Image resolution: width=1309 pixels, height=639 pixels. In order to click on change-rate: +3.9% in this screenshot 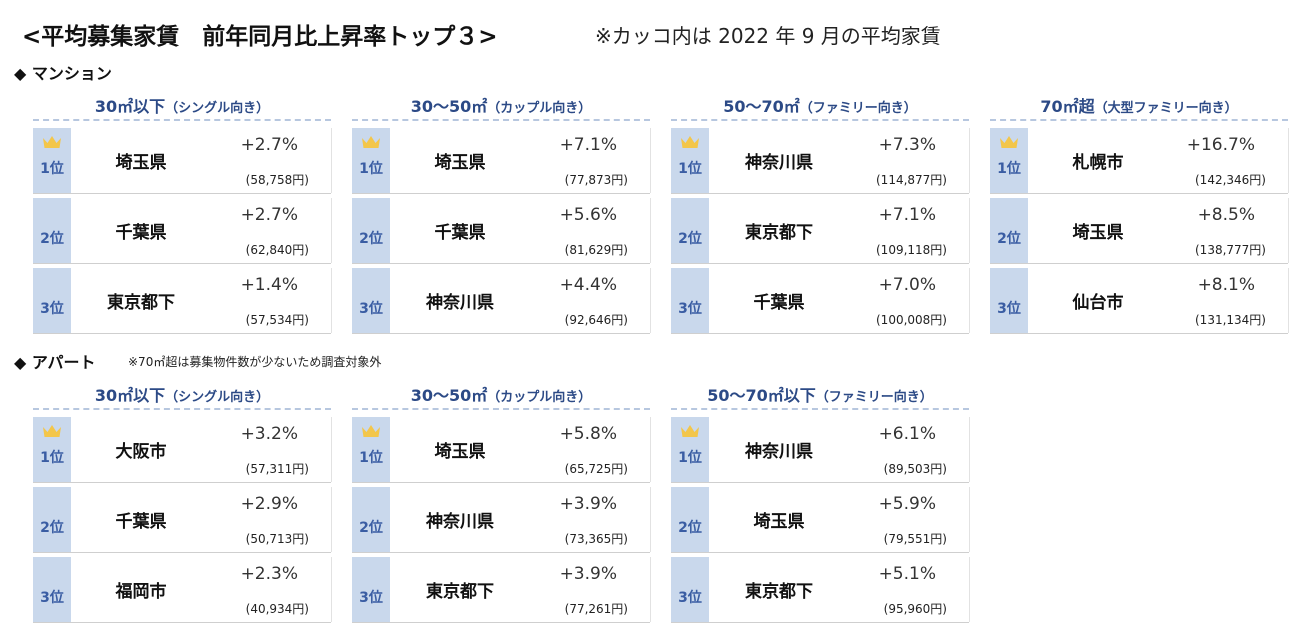, I will do `click(588, 574)`.